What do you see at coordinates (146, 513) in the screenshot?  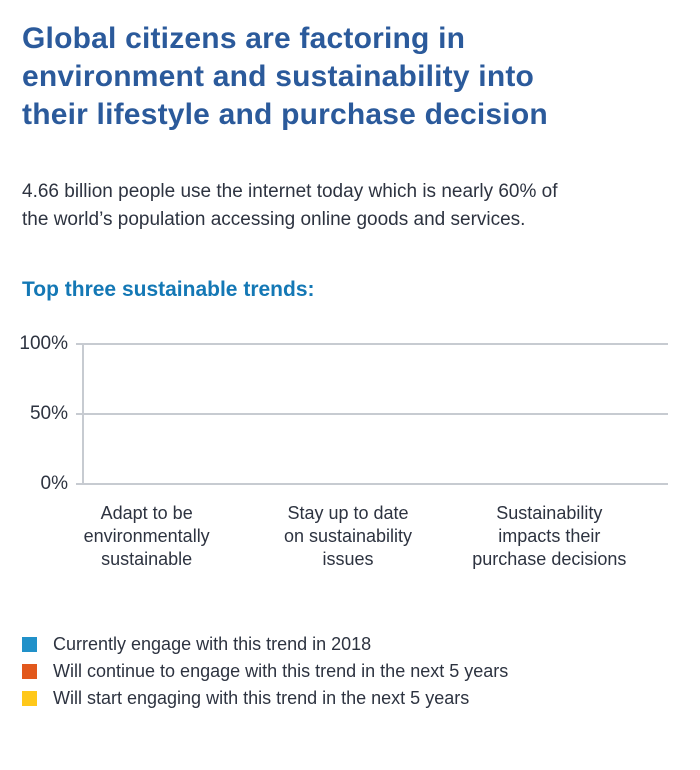 I see `category-1-line-1: Adapt to be` at bounding box center [146, 513].